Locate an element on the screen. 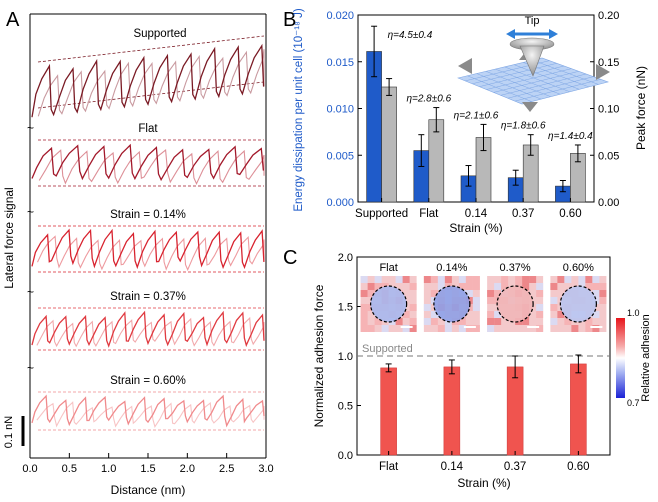  axis-break-mark: ~ is located at coordinates (30, 128).